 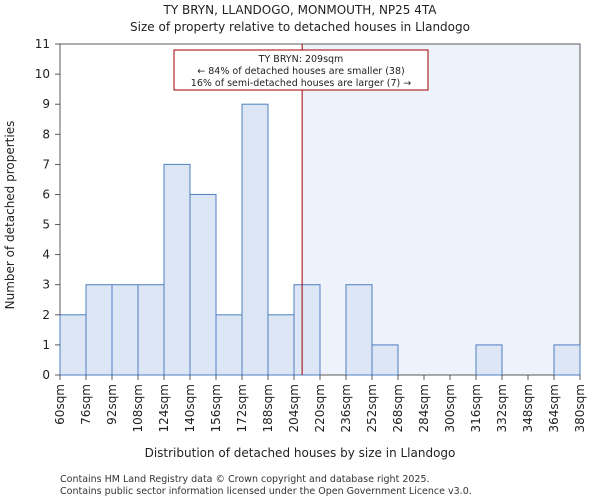 What do you see at coordinates (502, 408) in the screenshot?
I see `x-tick-label: 332sqm` at bounding box center [502, 408].